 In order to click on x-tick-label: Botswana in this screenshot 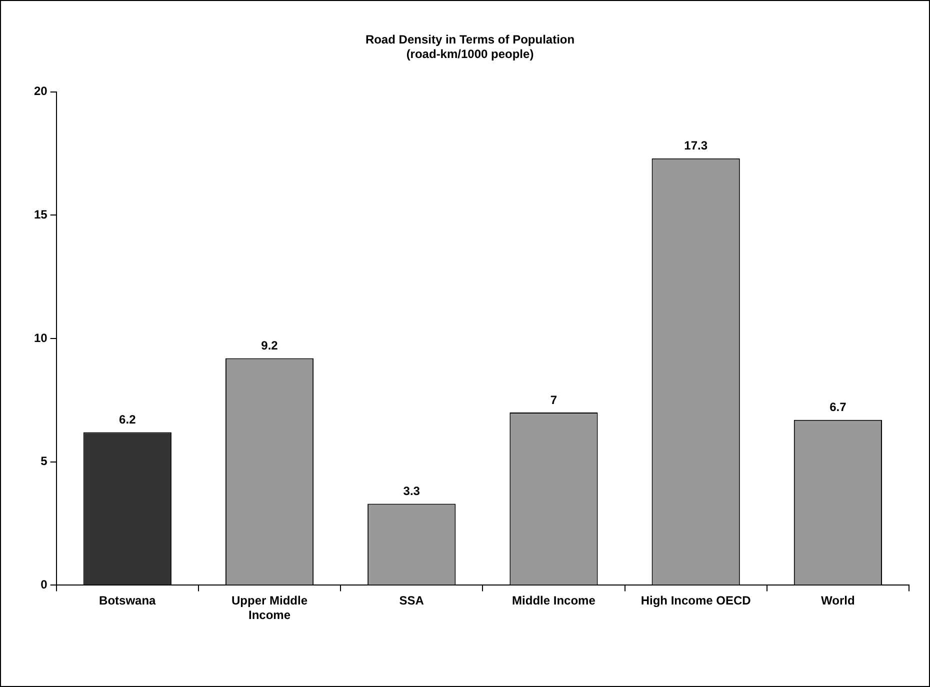, I will do `click(127, 601)`.